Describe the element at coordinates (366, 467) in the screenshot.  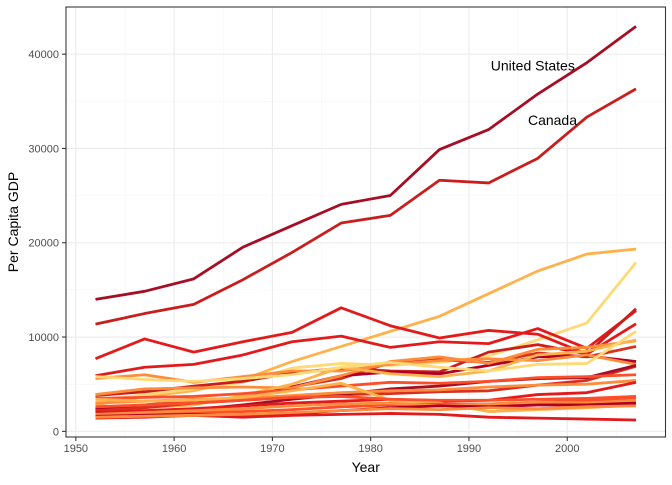
I see `x-axis-title: Year` at that location.